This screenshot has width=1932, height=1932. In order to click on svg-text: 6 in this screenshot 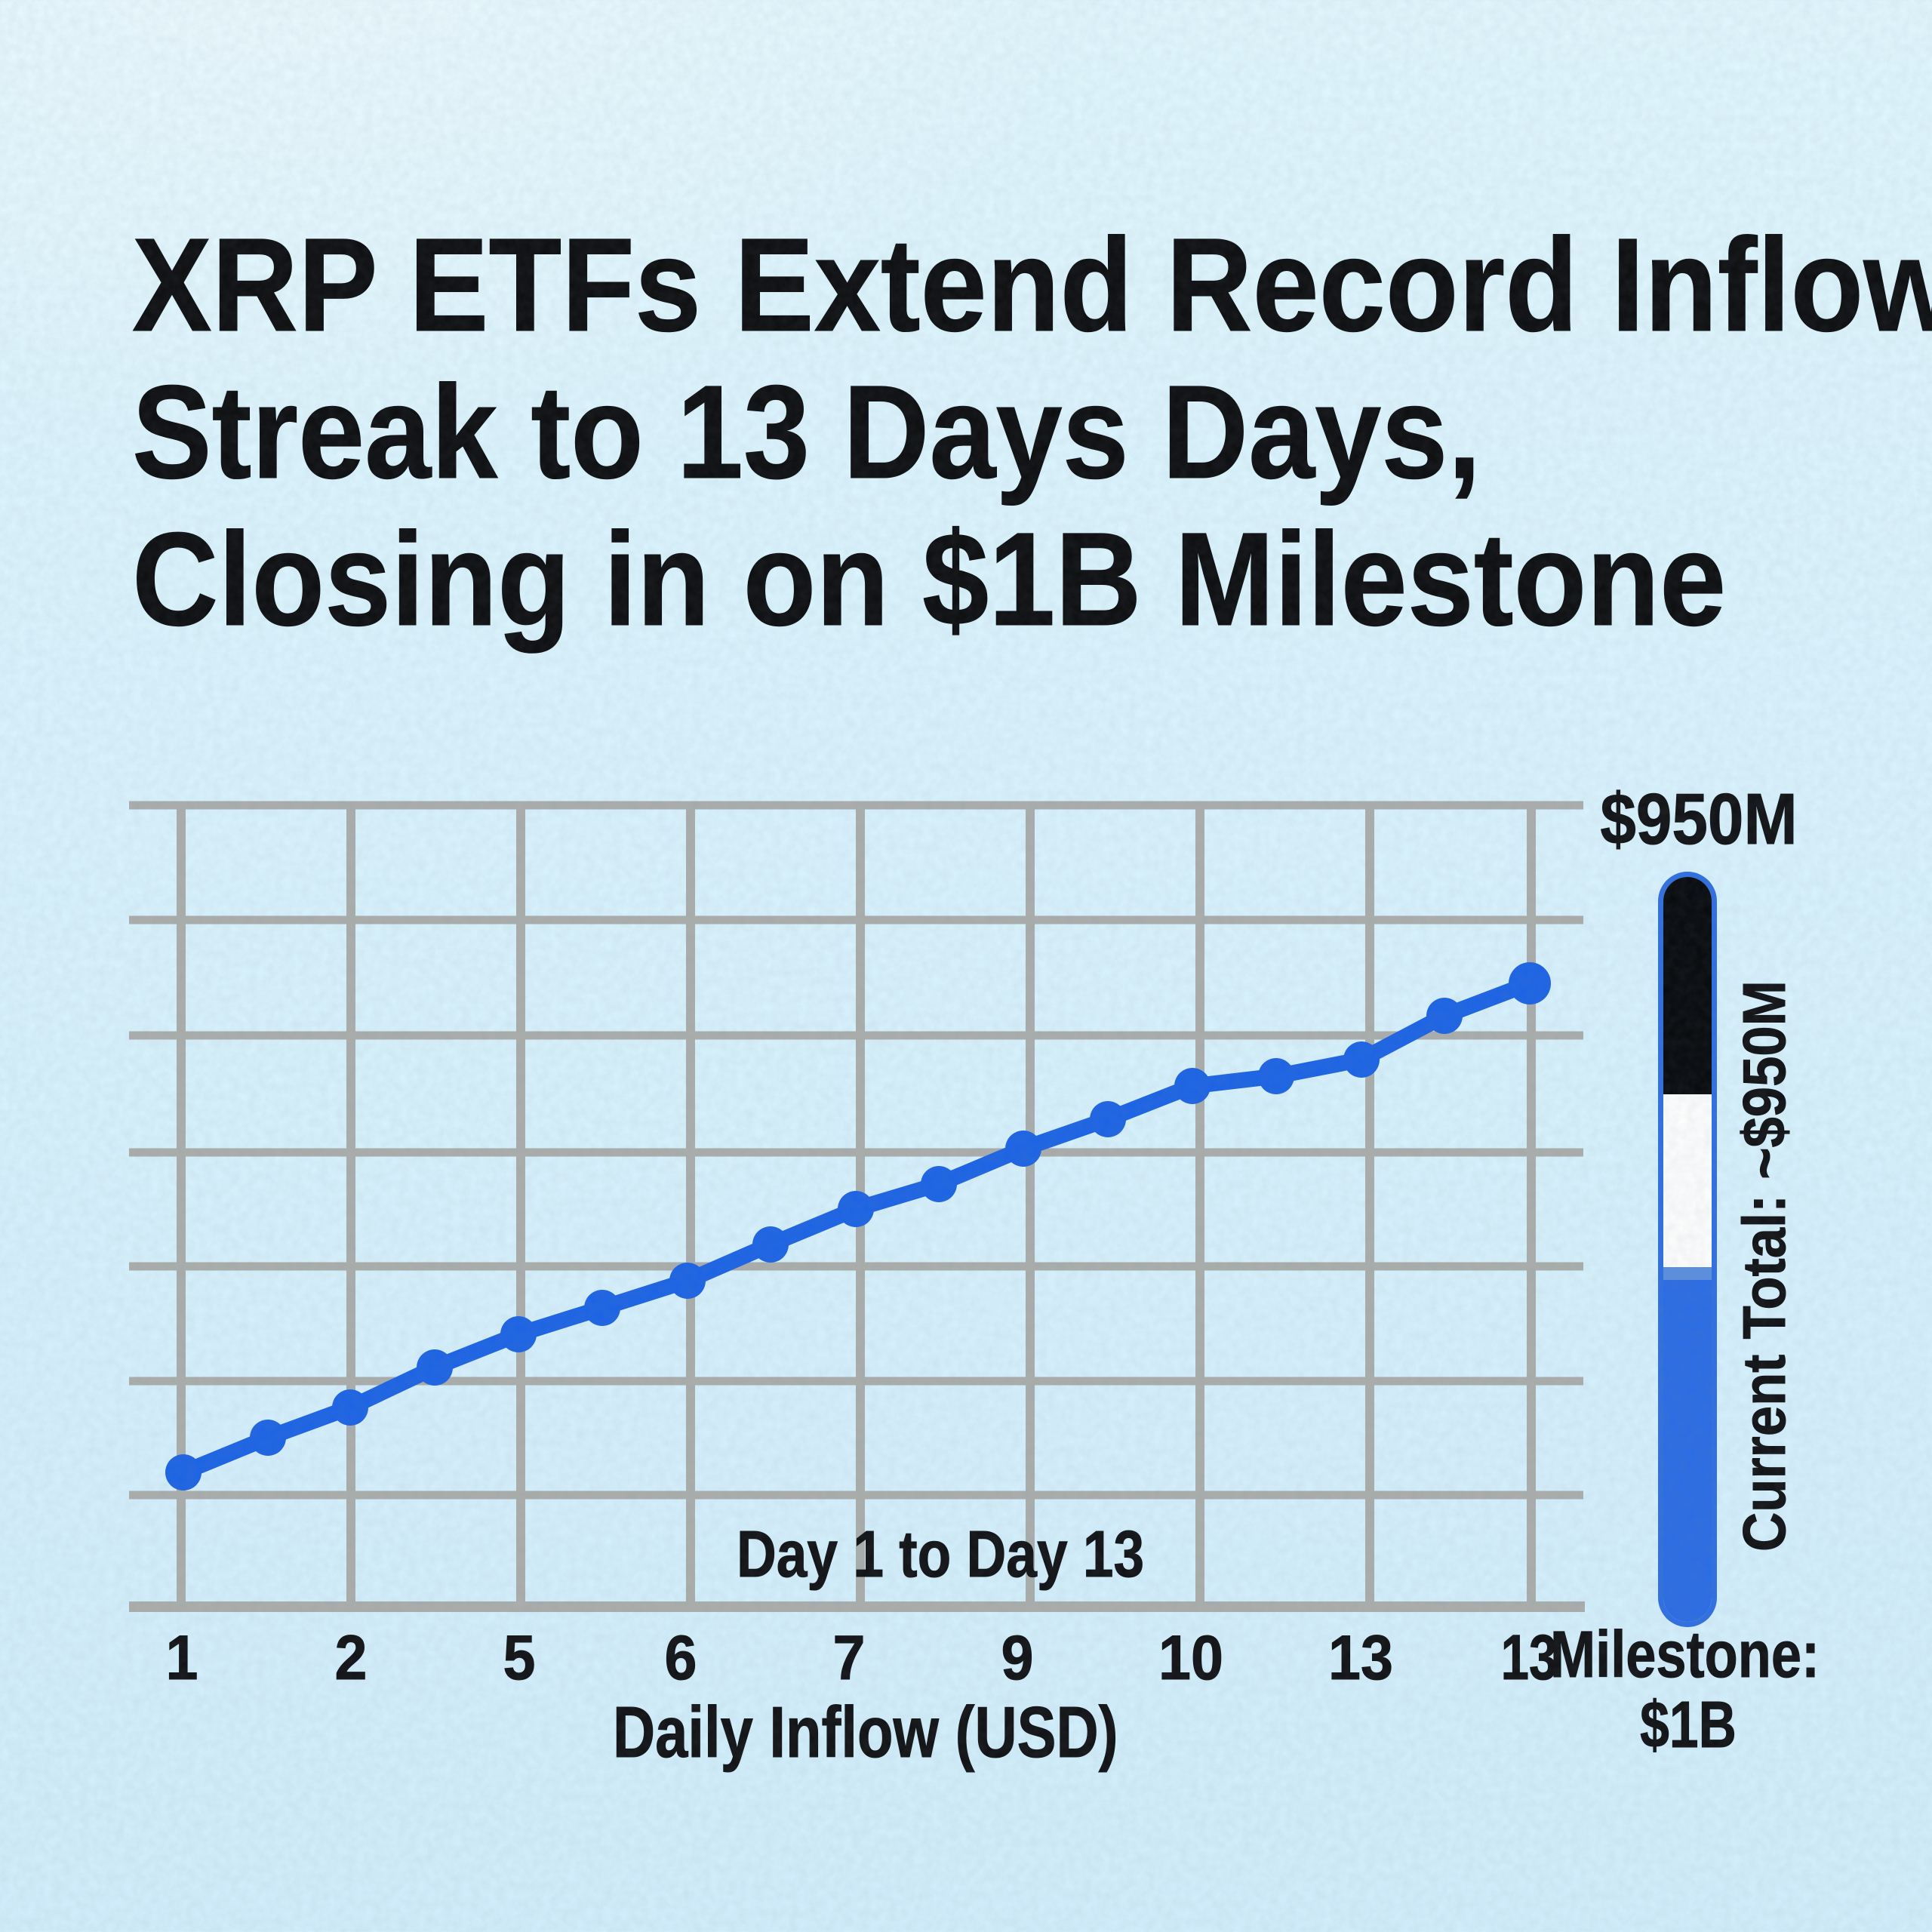, I will do `click(681, 1658)`.